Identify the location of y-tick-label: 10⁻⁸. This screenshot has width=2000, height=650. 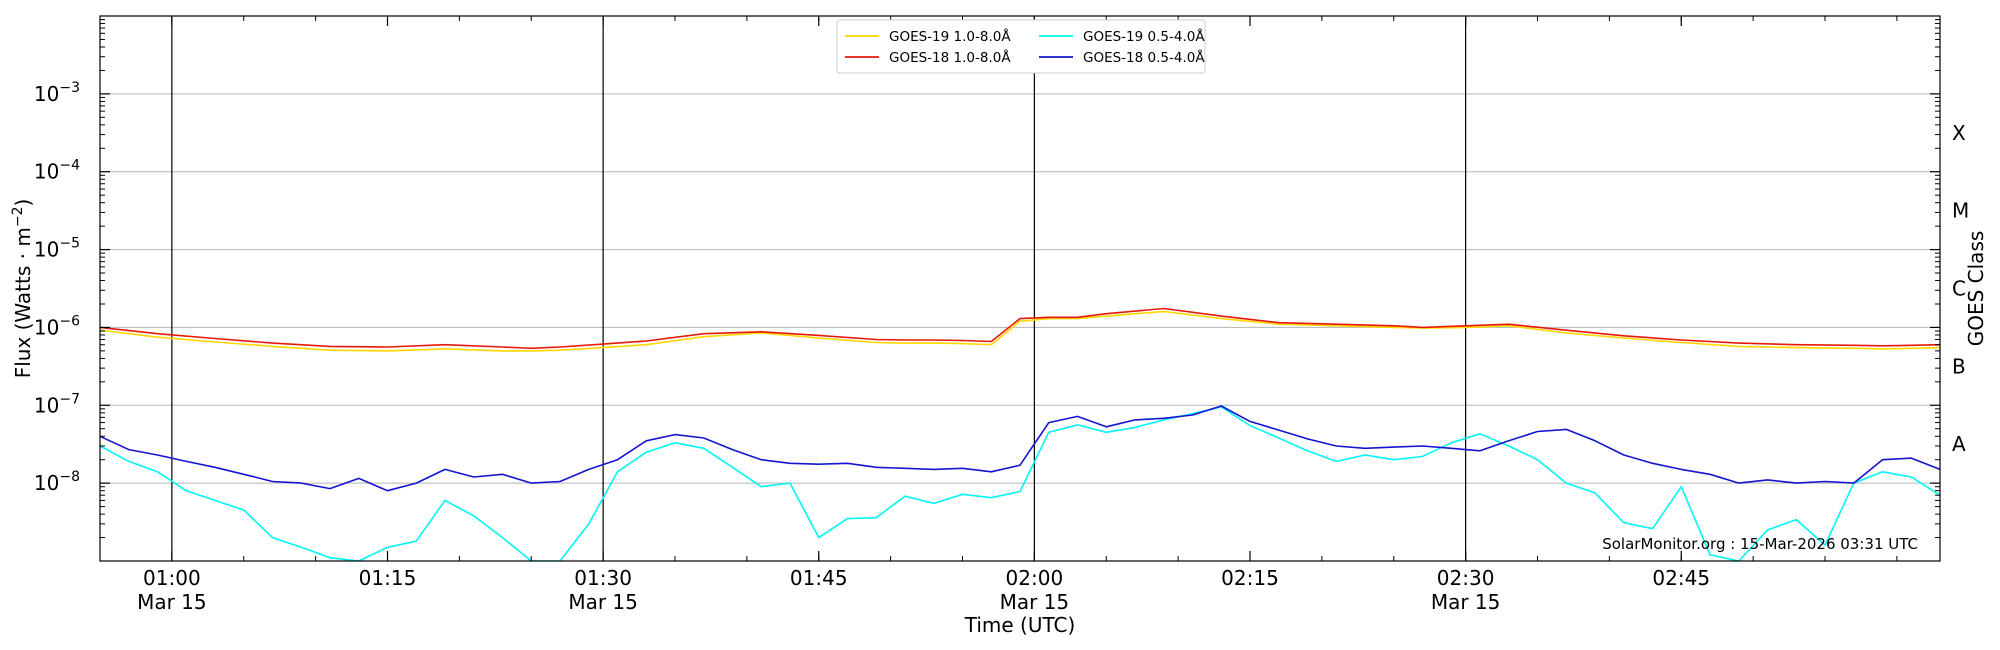
(57, 482).